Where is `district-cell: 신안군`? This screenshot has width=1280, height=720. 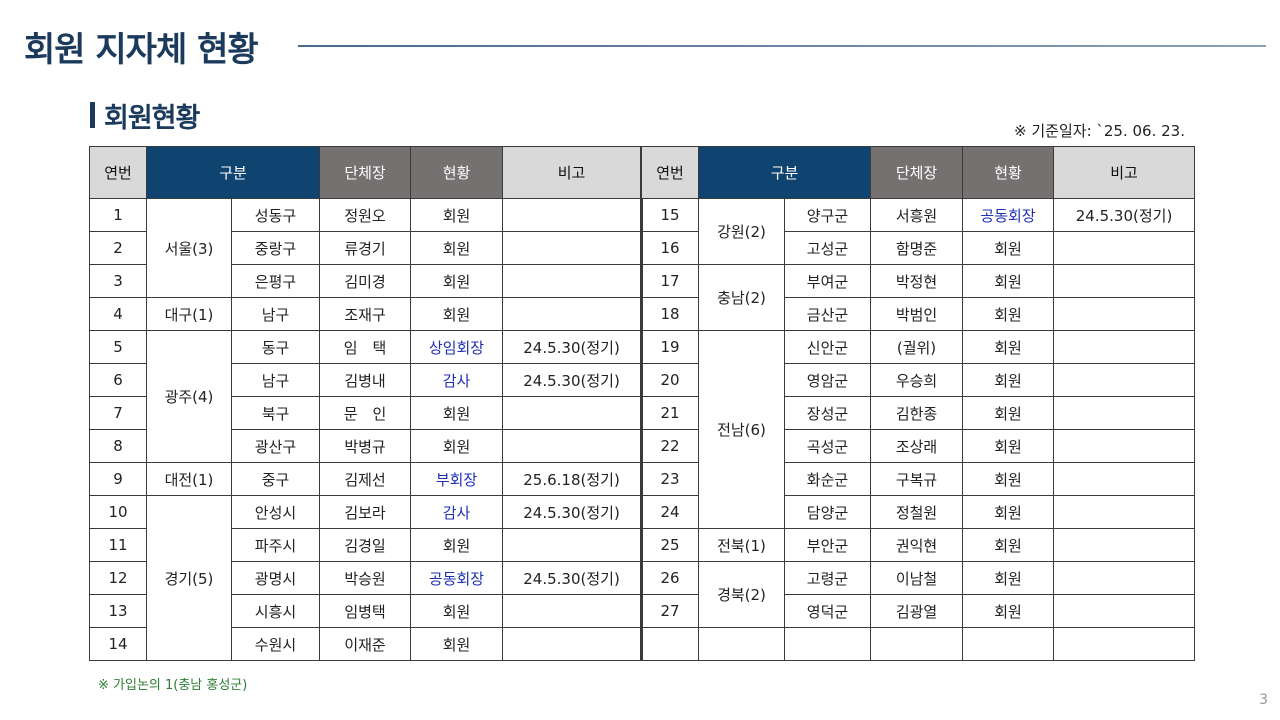
district-cell: 신안군 is located at coordinates (827, 347).